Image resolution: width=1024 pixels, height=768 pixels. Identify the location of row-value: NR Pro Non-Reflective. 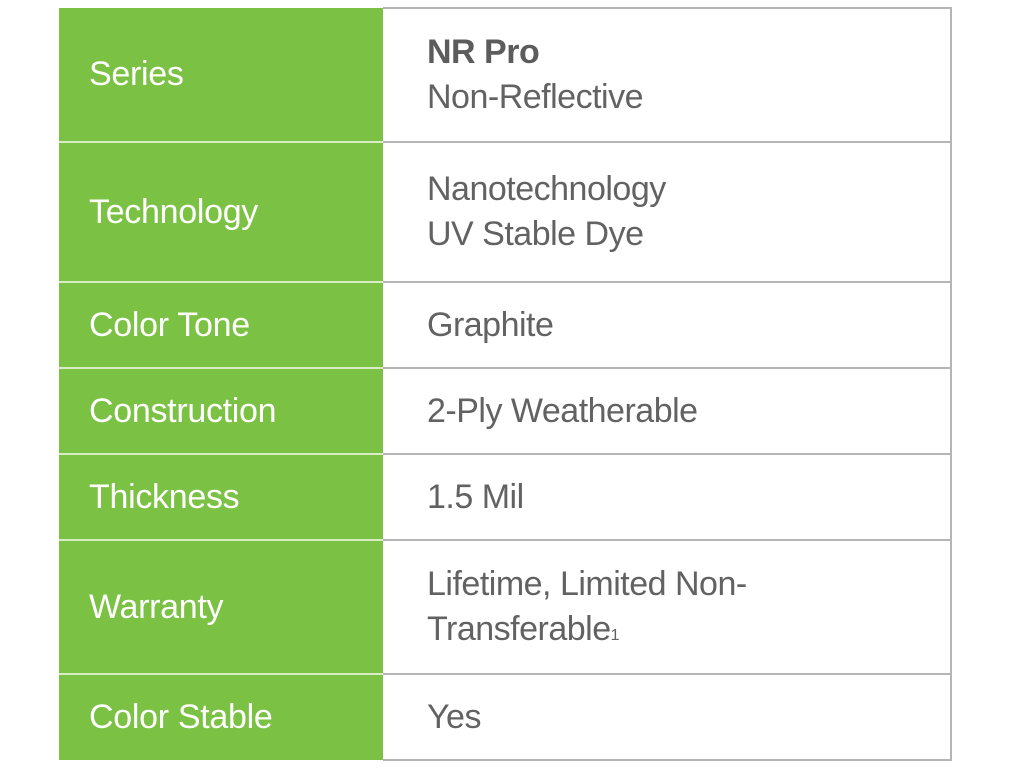
(667, 75).